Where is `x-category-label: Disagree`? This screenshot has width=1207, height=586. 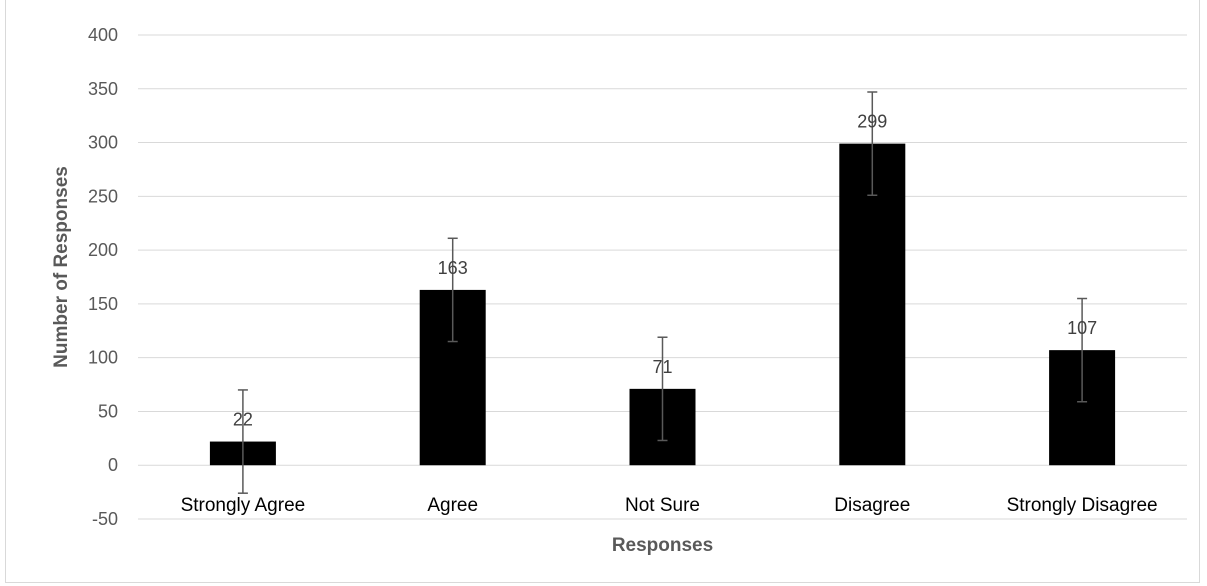 x-category-label: Disagree is located at coordinates (872, 505).